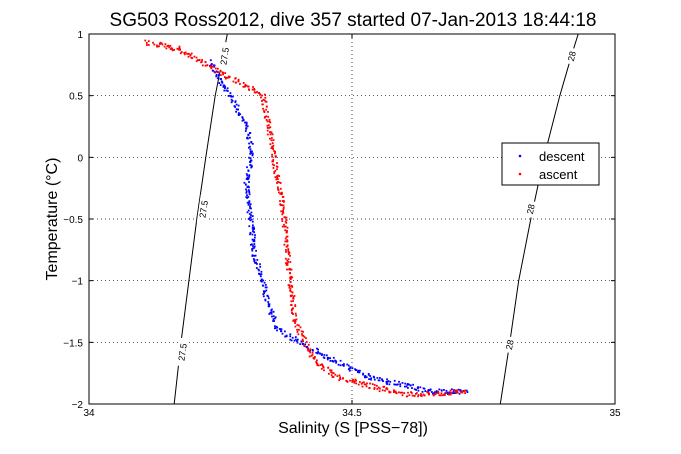 The image size is (681, 454). Describe the element at coordinates (224, 56) in the screenshot. I see `contour-label-group: 27.5` at that location.